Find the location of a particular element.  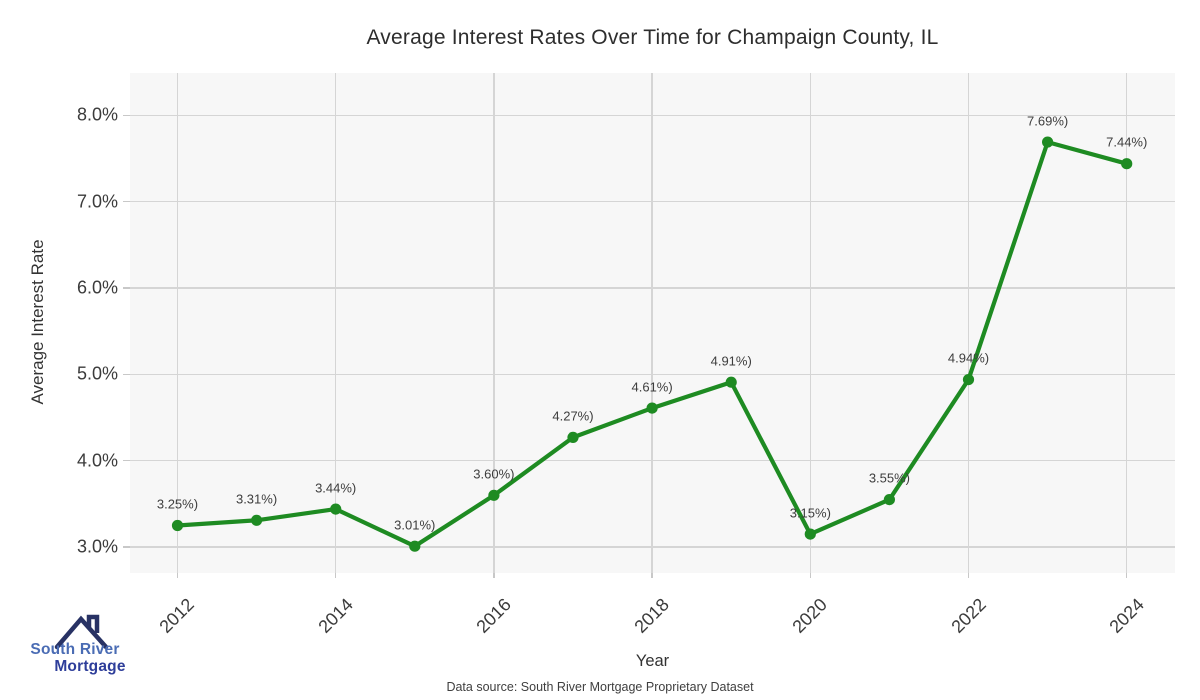

data-point-label: 4.94%) is located at coordinates (968, 358).